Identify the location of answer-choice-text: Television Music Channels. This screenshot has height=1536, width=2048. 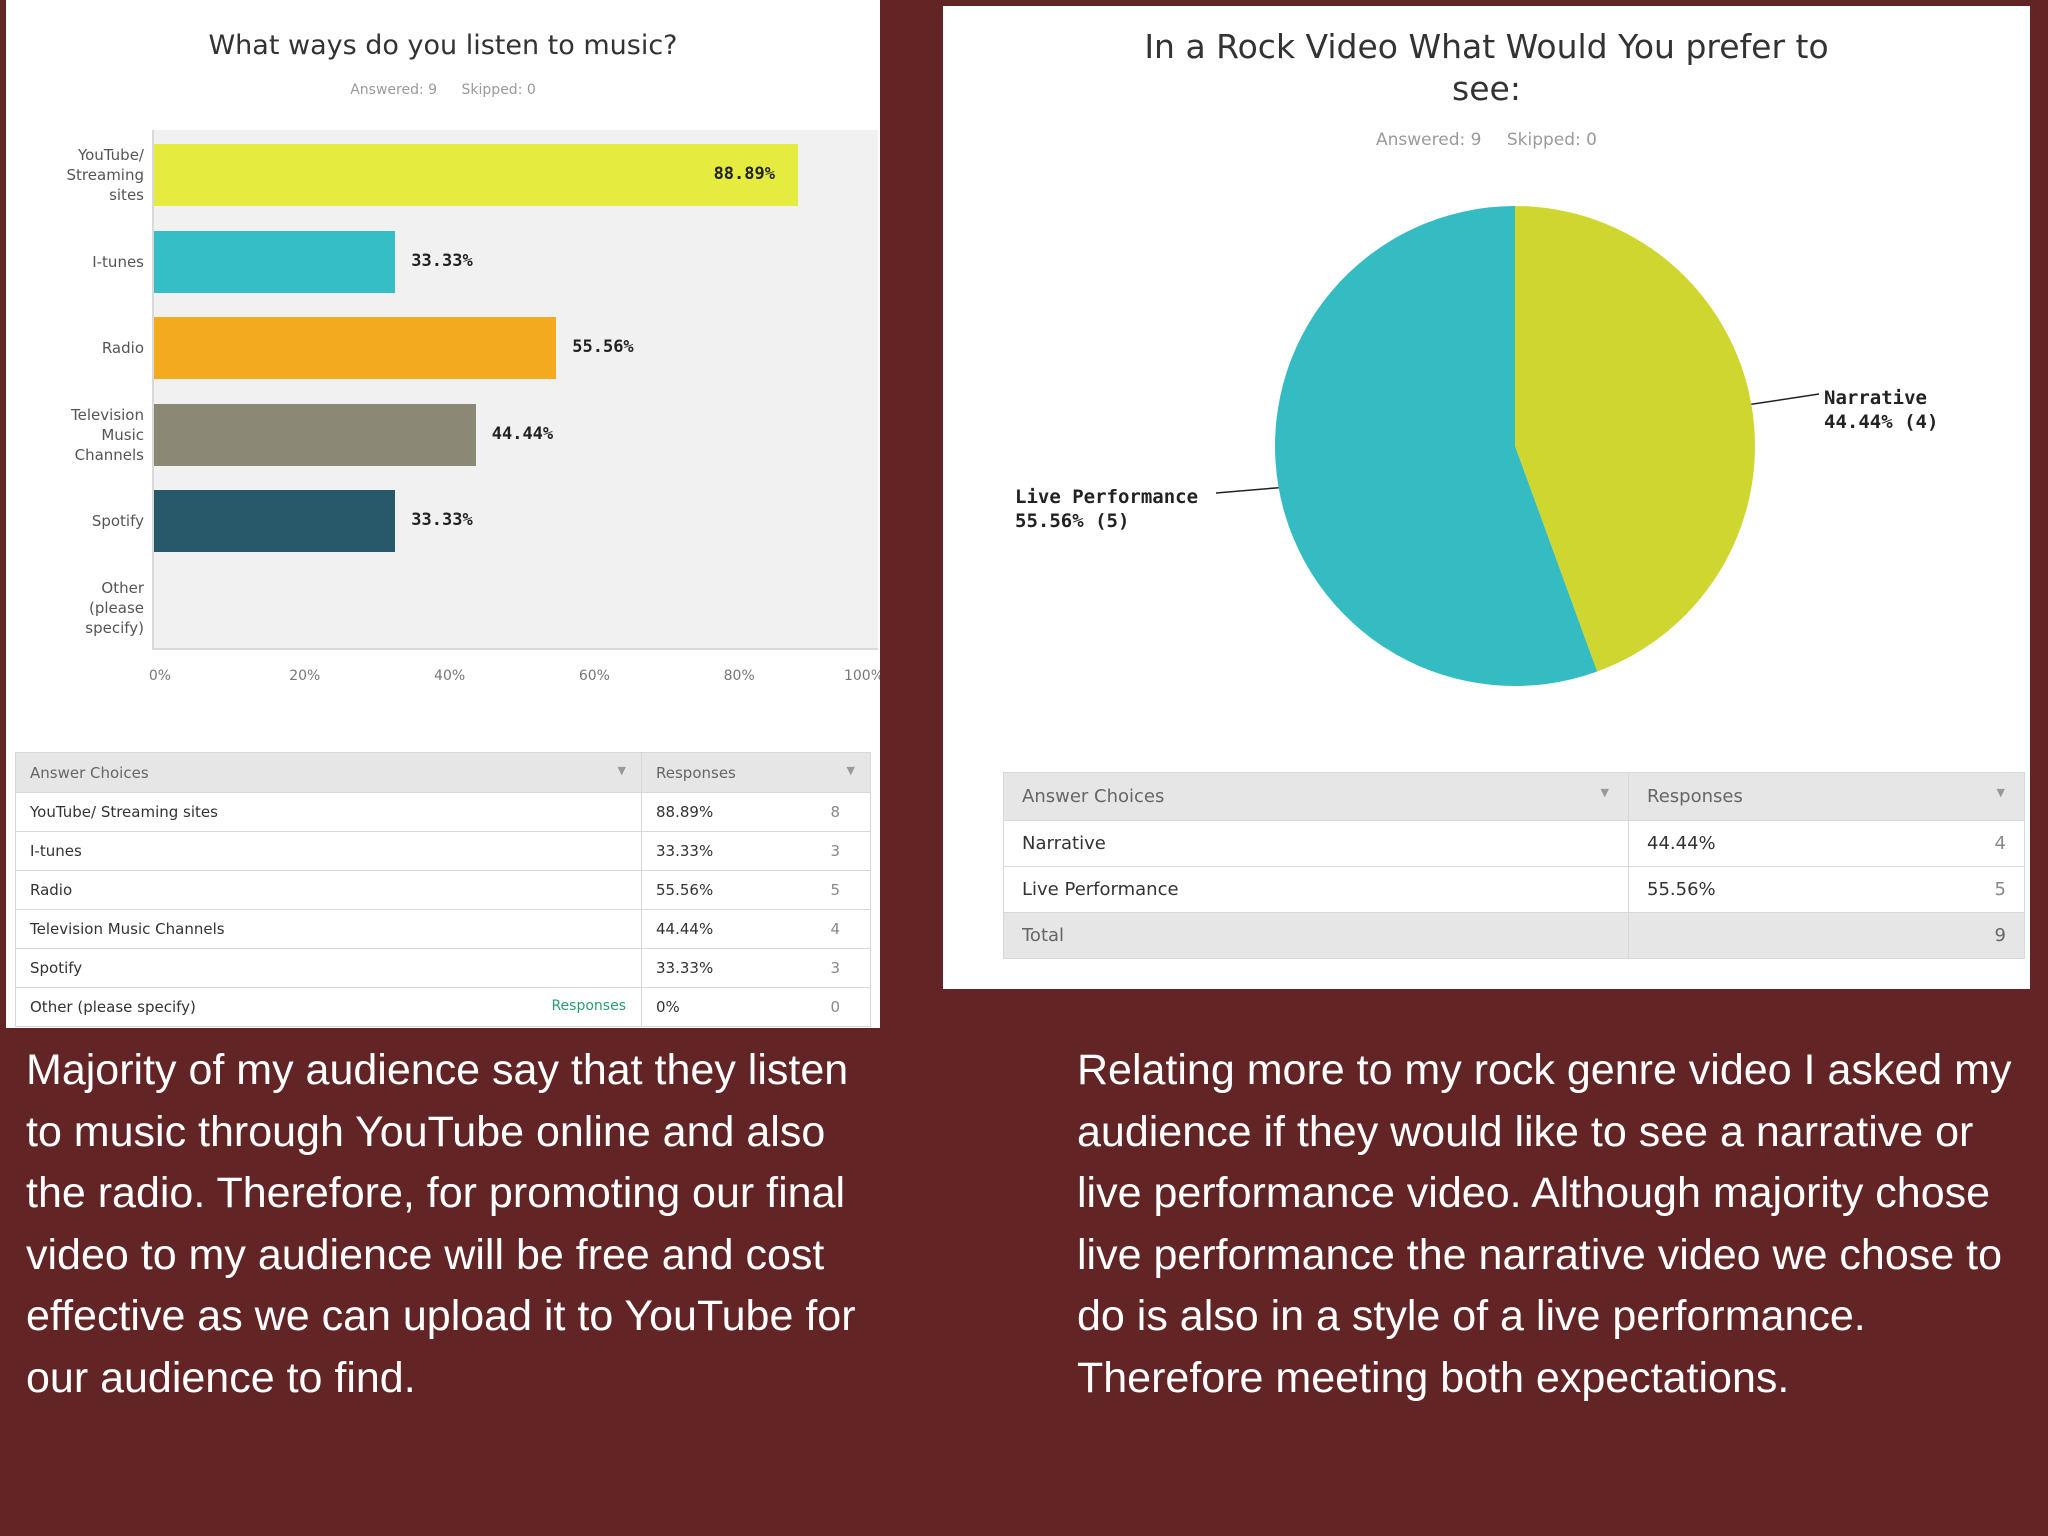
(127, 929).